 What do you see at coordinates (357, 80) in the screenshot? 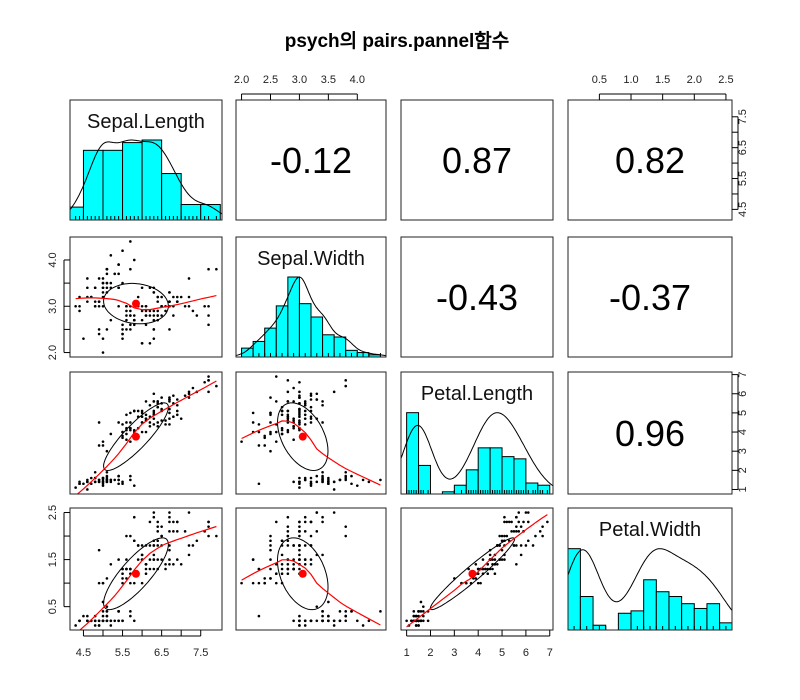
I see `axis-tick-label: 4.0` at bounding box center [357, 80].